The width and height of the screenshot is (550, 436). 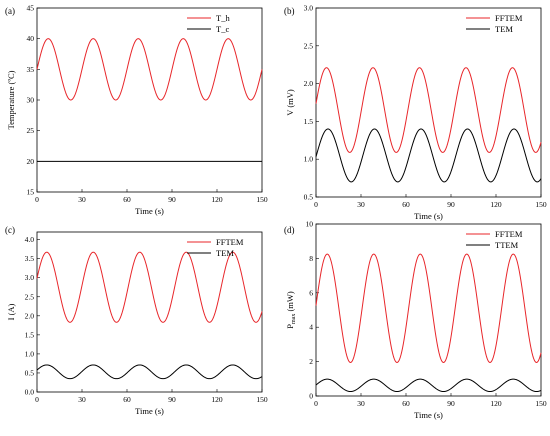 What do you see at coordinates (223, 18) in the screenshot?
I see `legend-label: T_h` at bounding box center [223, 18].